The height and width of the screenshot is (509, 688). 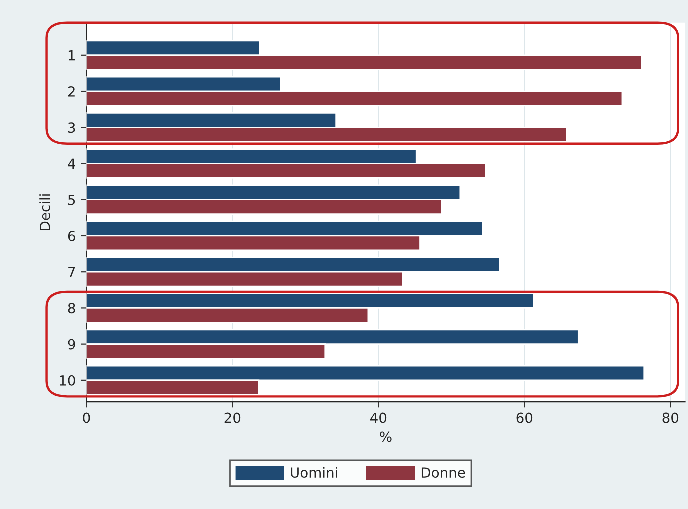 I want to click on y-tick-label: 10, so click(x=68, y=380).